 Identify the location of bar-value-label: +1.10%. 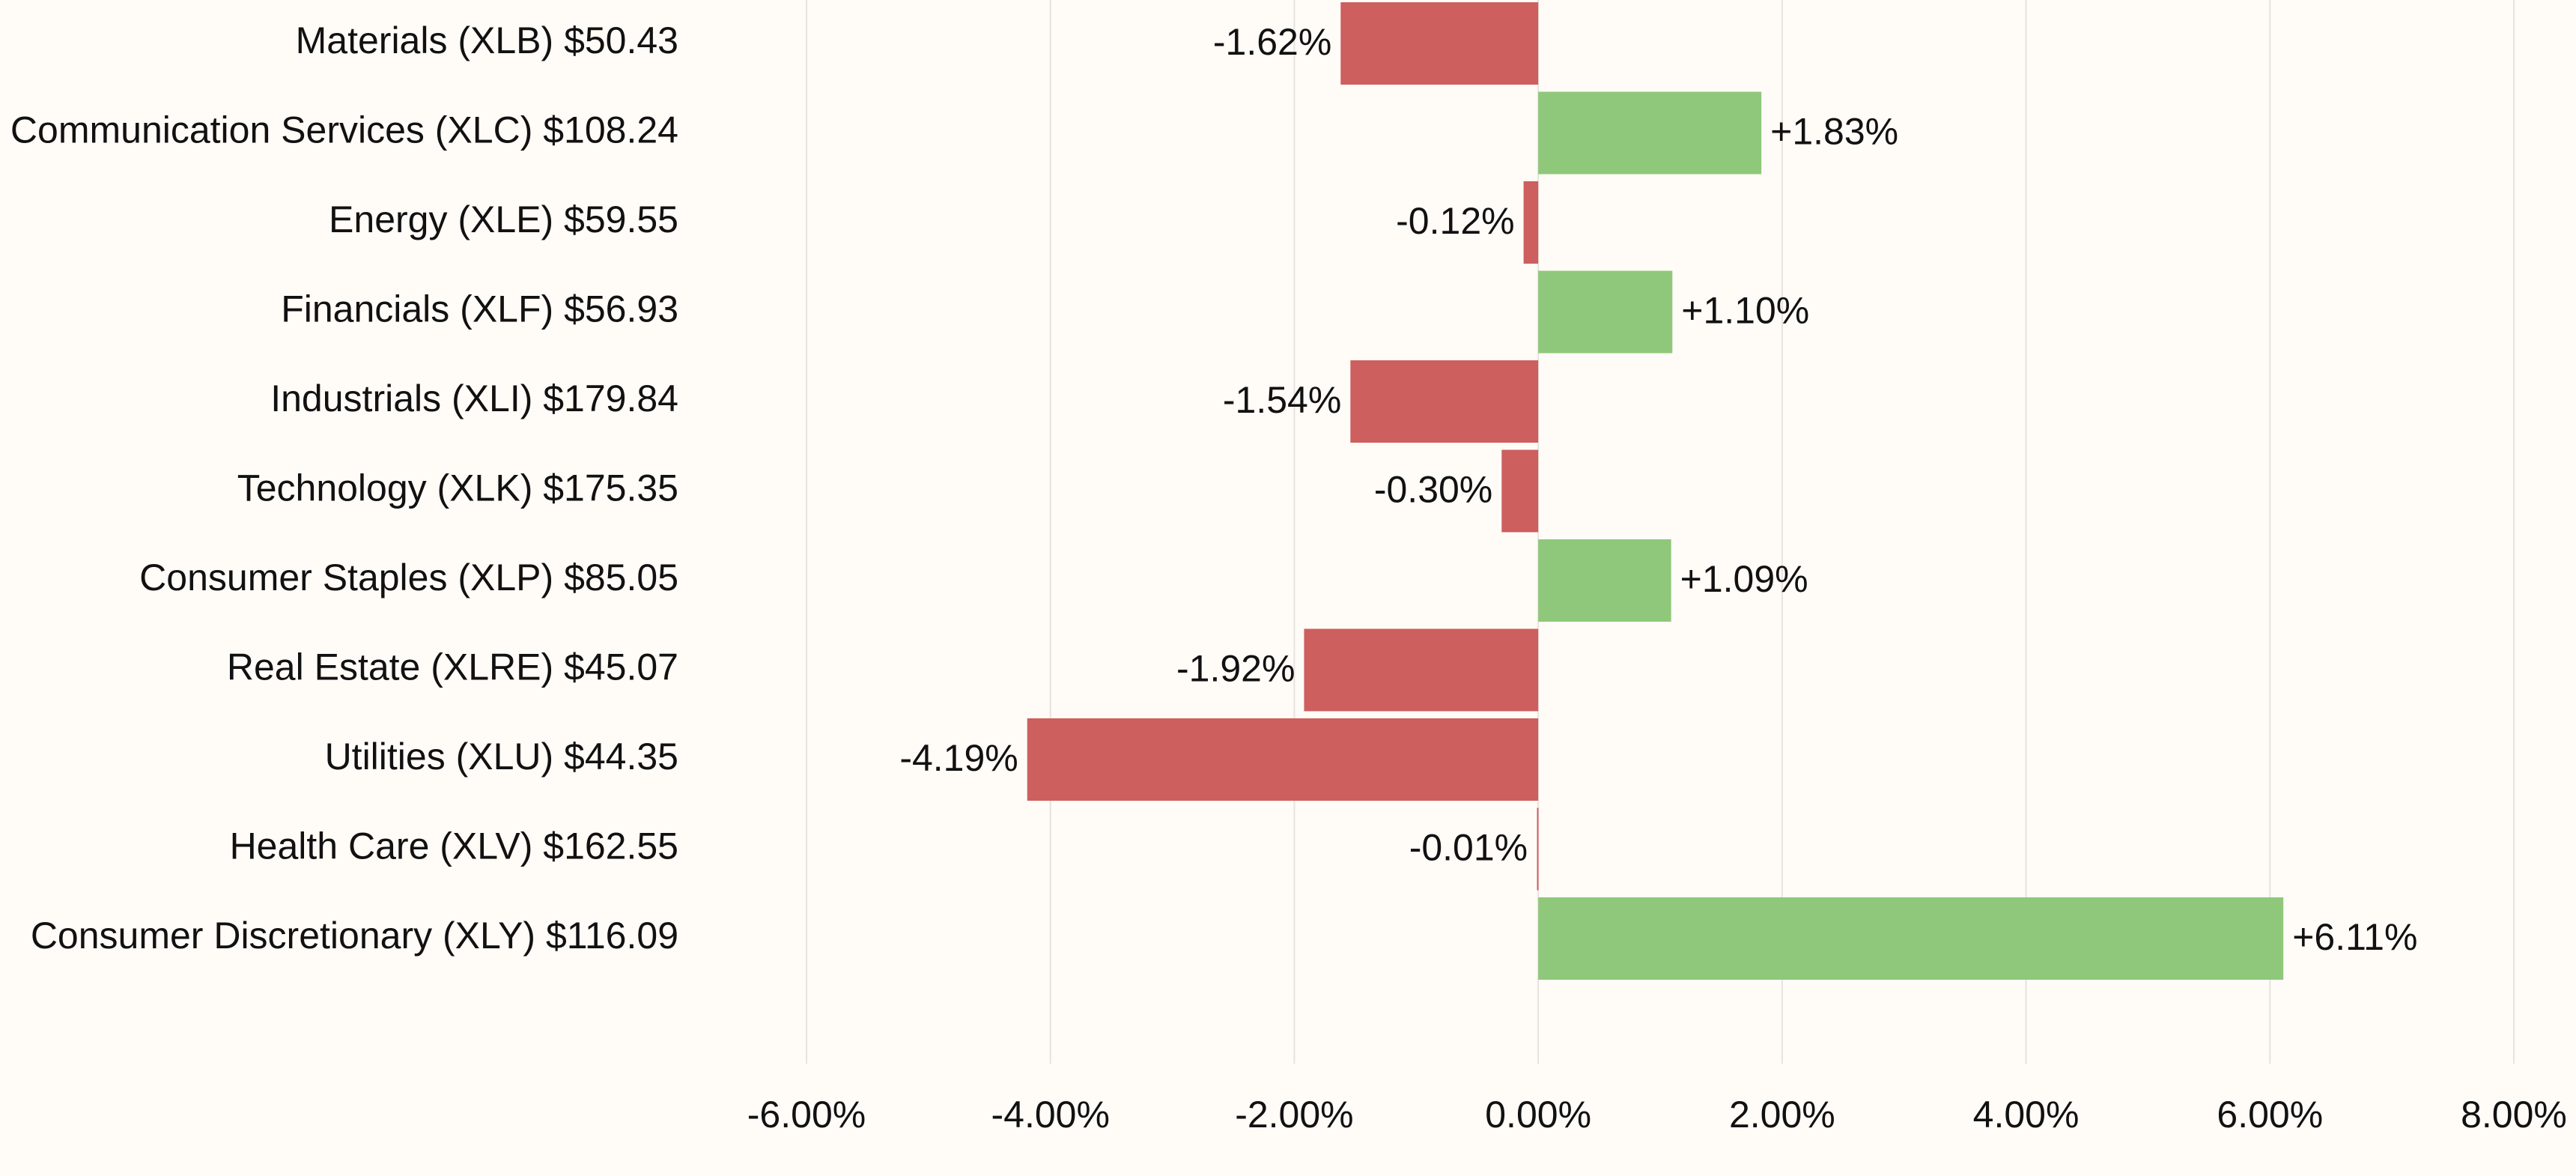
(1745, 311).